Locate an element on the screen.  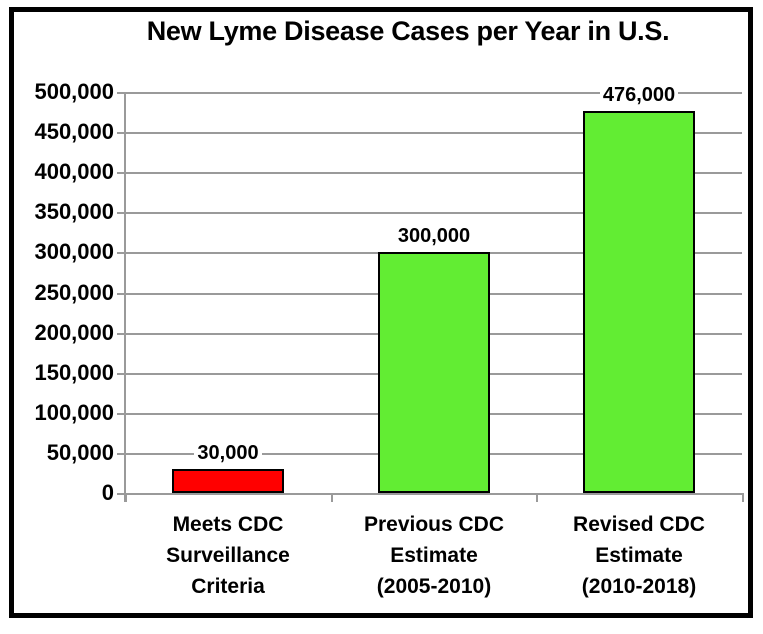
y-axis-label: 100,000 is located at coordinates (74, 412).